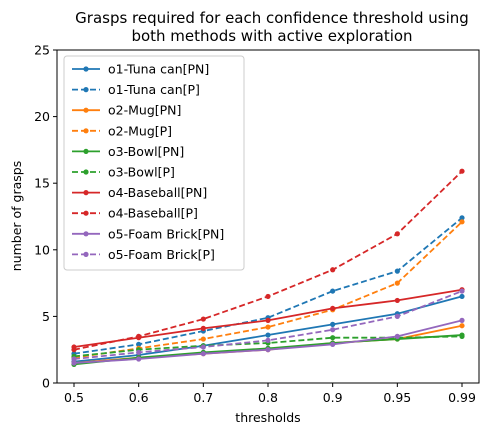  Describe the element at coordinates (46, 383) in the screenshot. I see `y-tick-label: 0` at that location.